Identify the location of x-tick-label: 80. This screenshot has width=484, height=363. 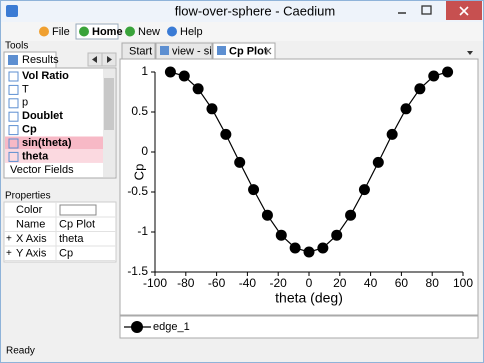
(433, 283).